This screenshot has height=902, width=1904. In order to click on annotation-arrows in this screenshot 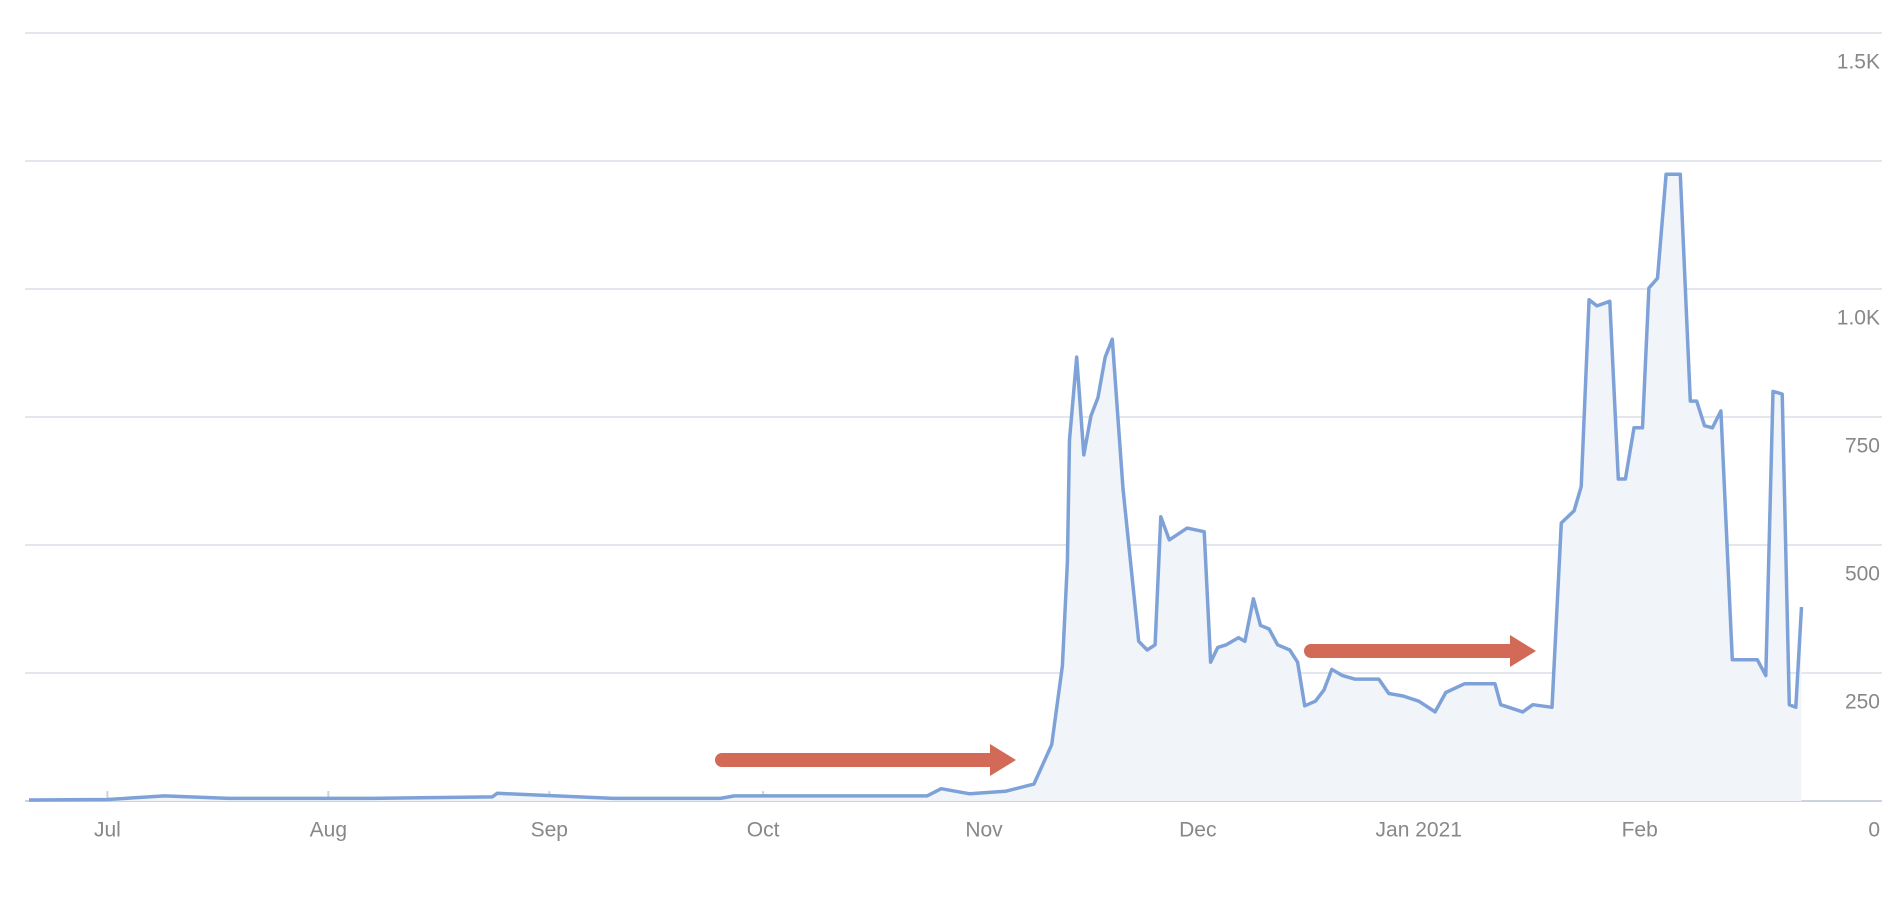, I will do `click(1125, 705)`.